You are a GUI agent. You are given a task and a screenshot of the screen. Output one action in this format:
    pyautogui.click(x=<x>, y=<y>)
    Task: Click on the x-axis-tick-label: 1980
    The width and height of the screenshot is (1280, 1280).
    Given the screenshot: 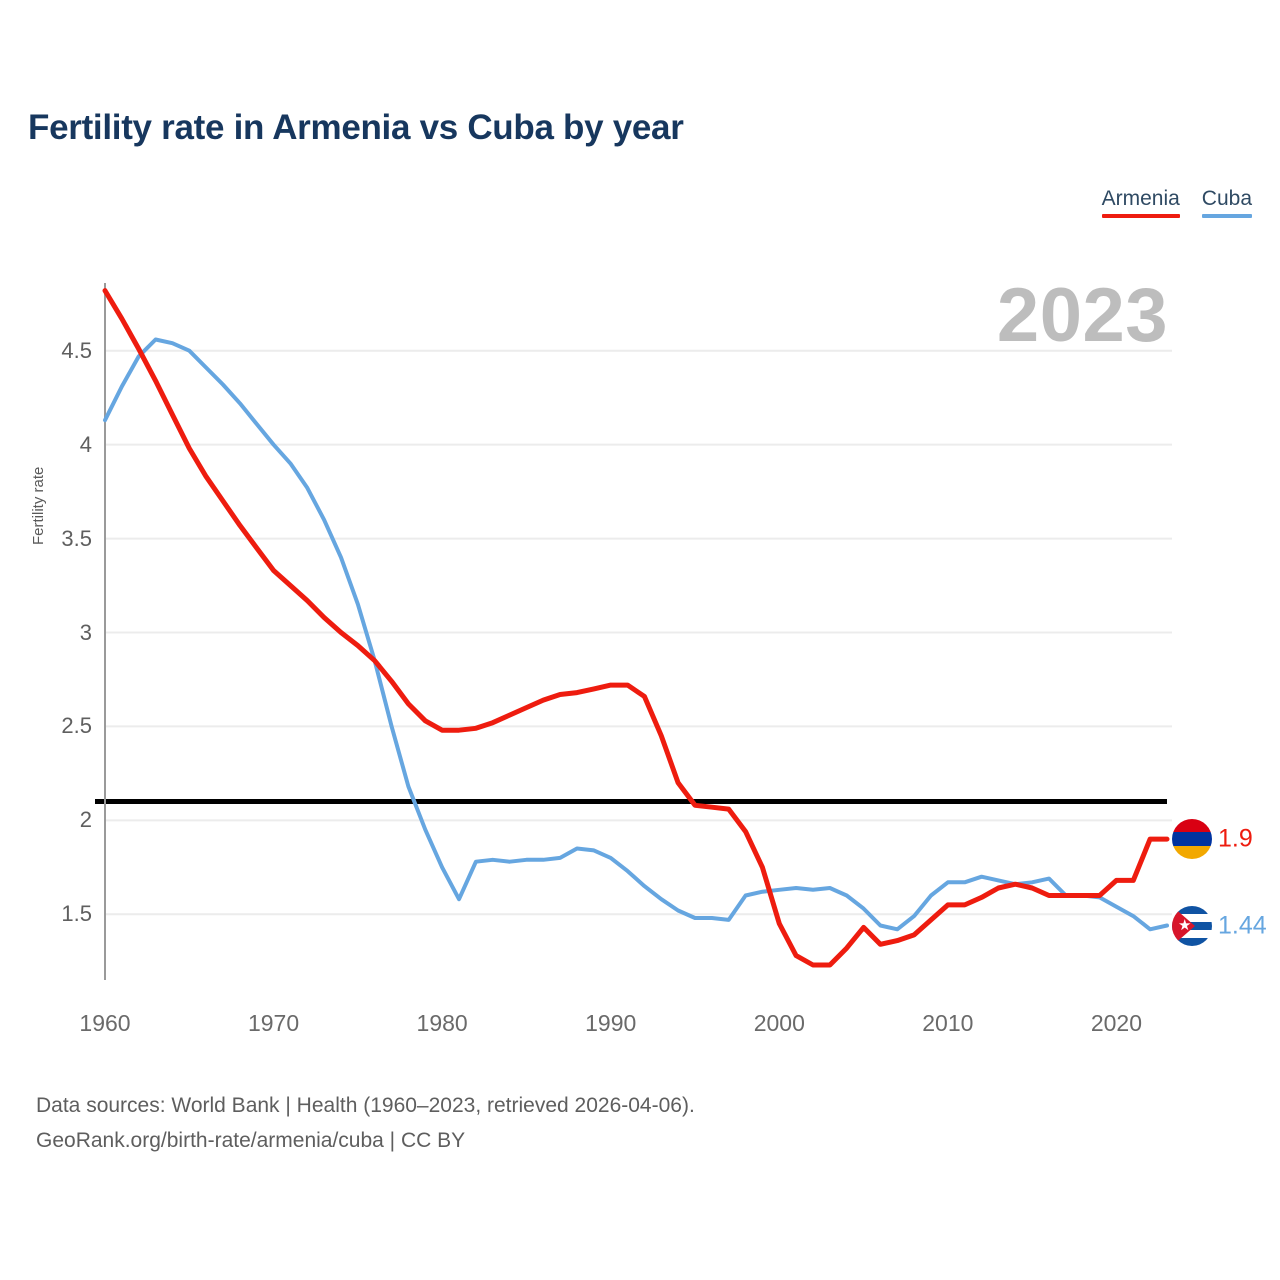 What is the action you would take?
    pyautogui.click(x=442, y=1023)
    